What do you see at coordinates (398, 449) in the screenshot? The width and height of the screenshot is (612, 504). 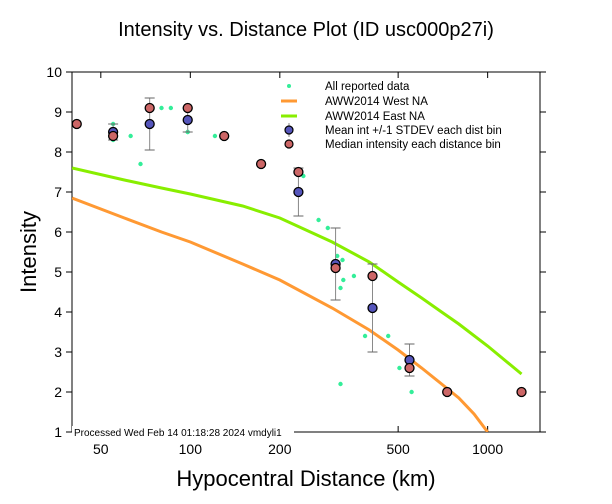 I see `x-tick-label: 500` at bounding box center [398, 449].